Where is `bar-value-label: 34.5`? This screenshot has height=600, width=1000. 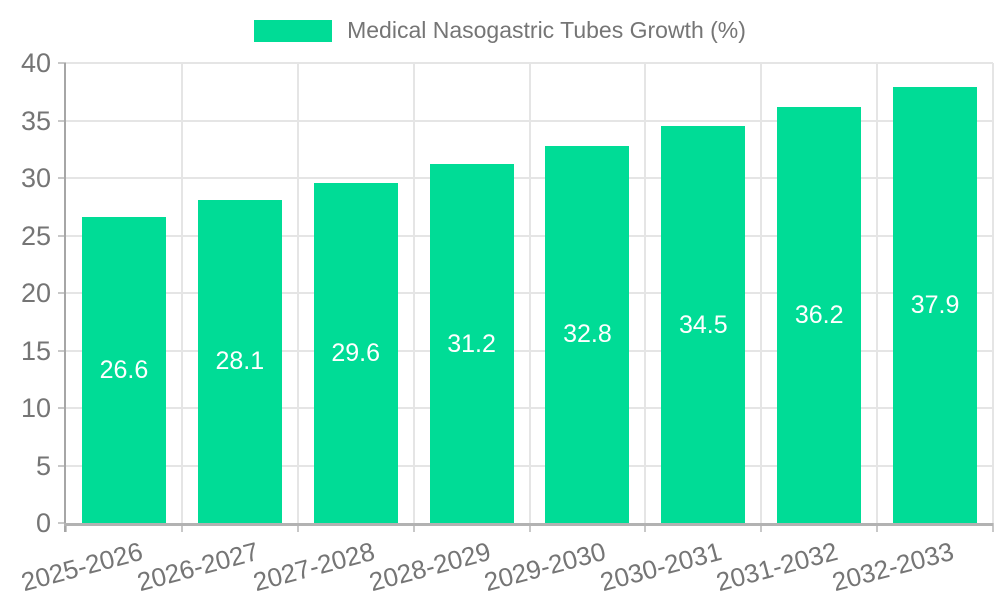 bar-value-label: 34.5 is located at coordinates (703, 324).